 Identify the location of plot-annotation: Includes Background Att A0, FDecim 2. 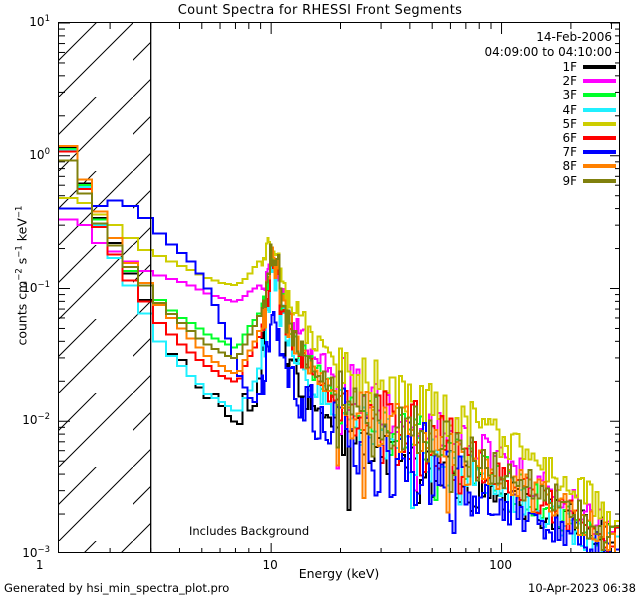
(249, 525).